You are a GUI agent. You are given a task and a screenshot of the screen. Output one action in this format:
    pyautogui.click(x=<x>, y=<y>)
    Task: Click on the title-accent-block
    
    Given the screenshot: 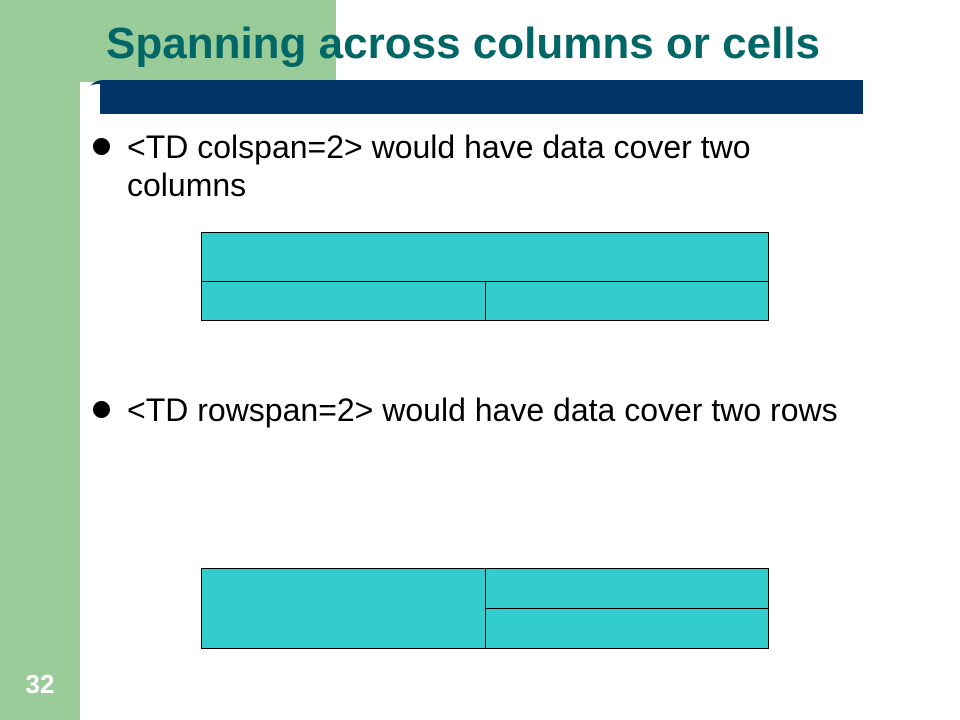 What is the action you would take?
    pyautogui.click(x=208, y=41)
    